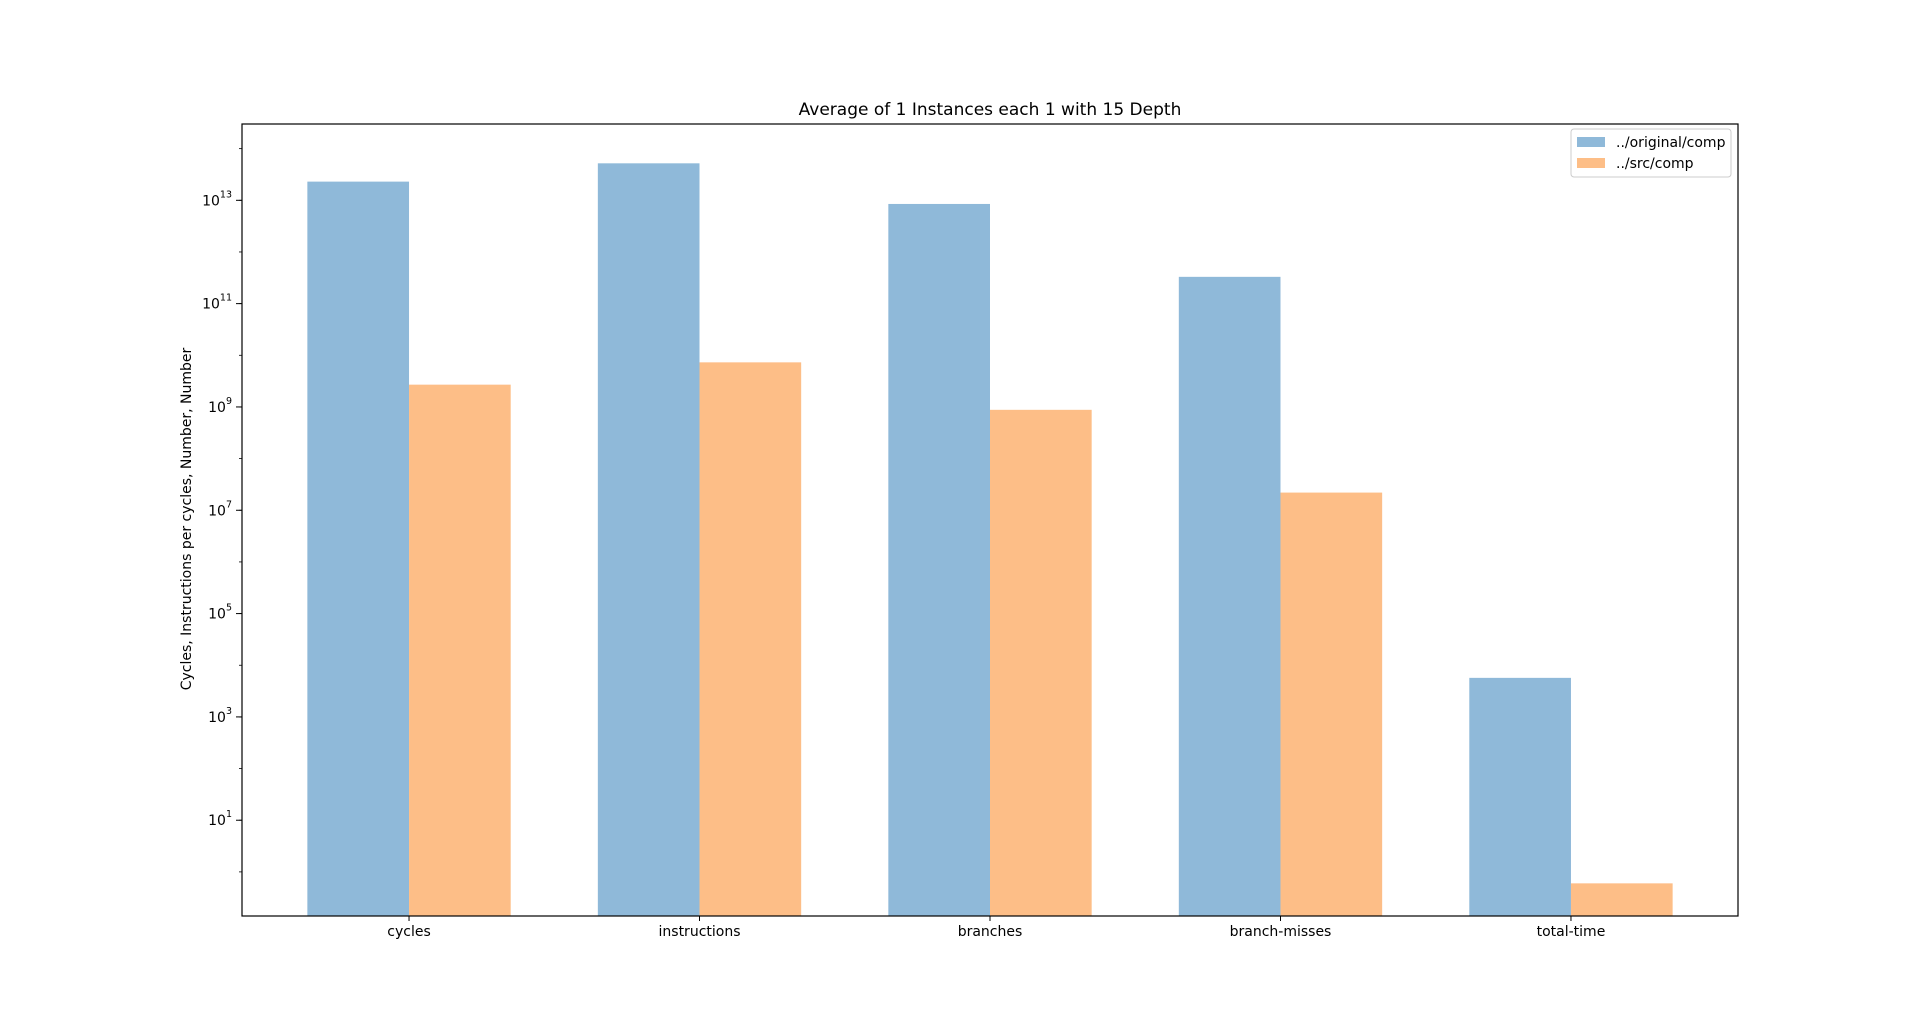  I want to click on legend-label-series-2: ../src/comp, so click(1655, 164).